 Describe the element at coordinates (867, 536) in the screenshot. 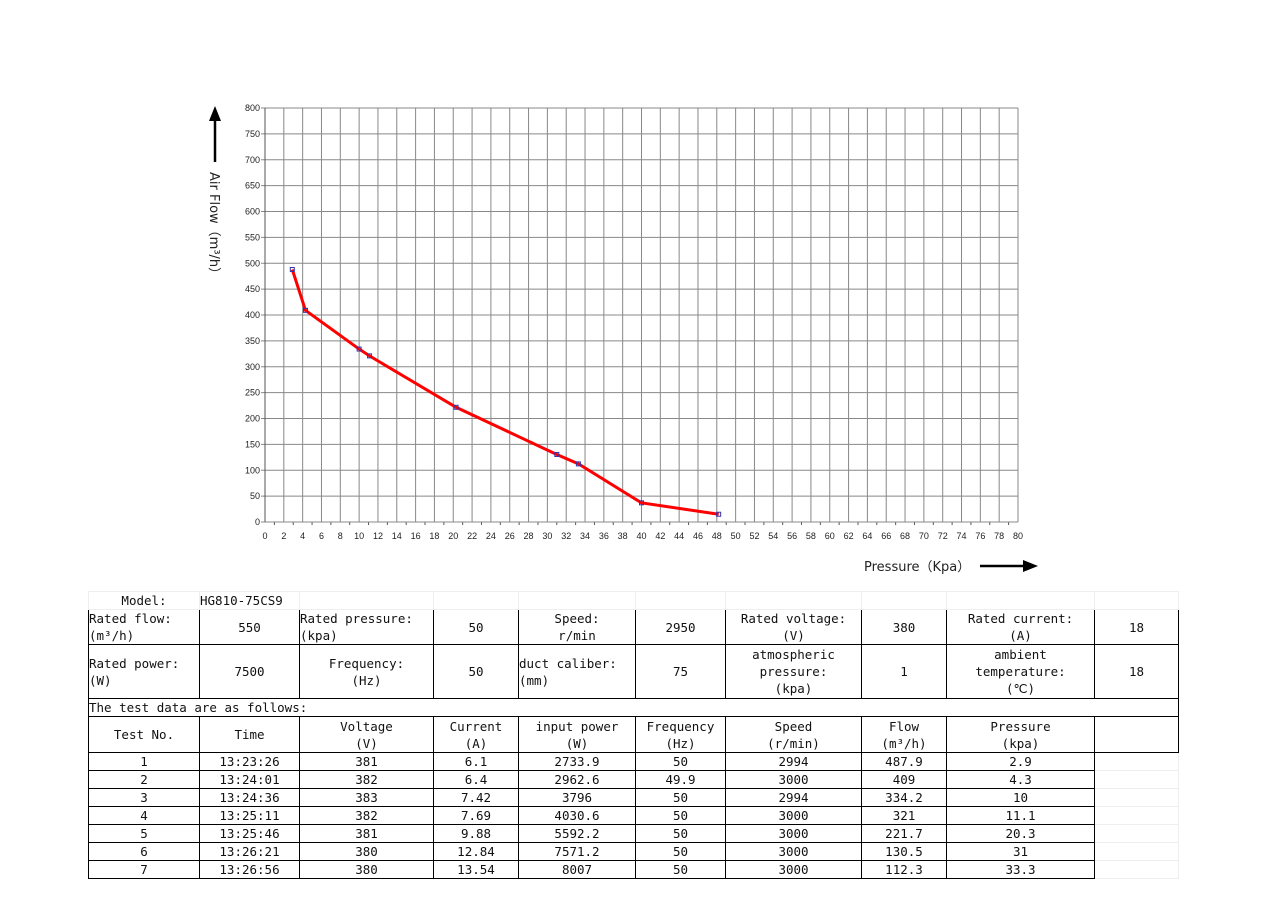

I see `x-tick-label: 64` at that location.